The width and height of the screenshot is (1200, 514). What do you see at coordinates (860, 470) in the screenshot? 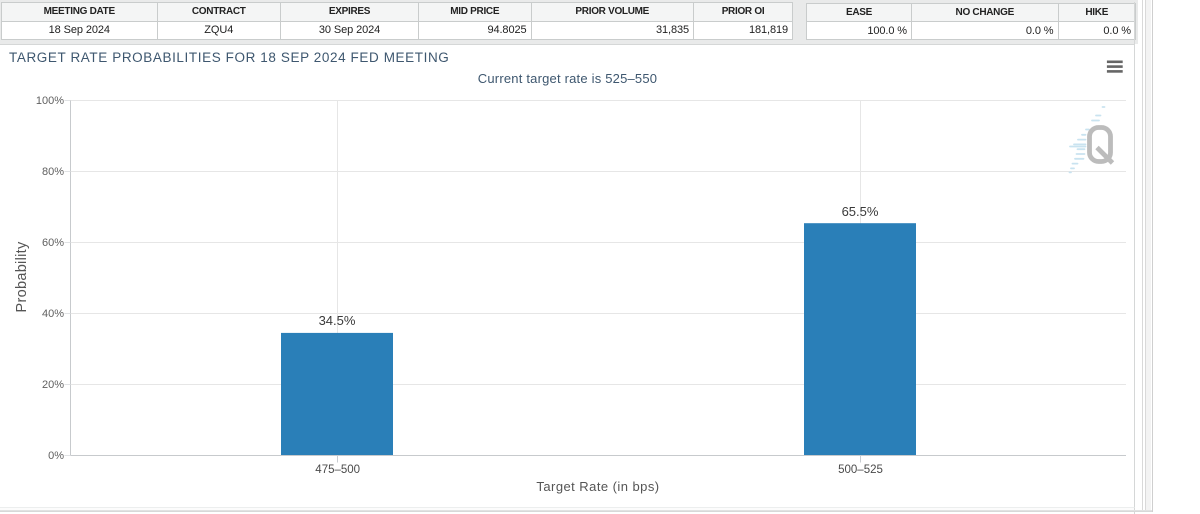
I see `svg-text: 500–525` at bounding box center [860, 470].